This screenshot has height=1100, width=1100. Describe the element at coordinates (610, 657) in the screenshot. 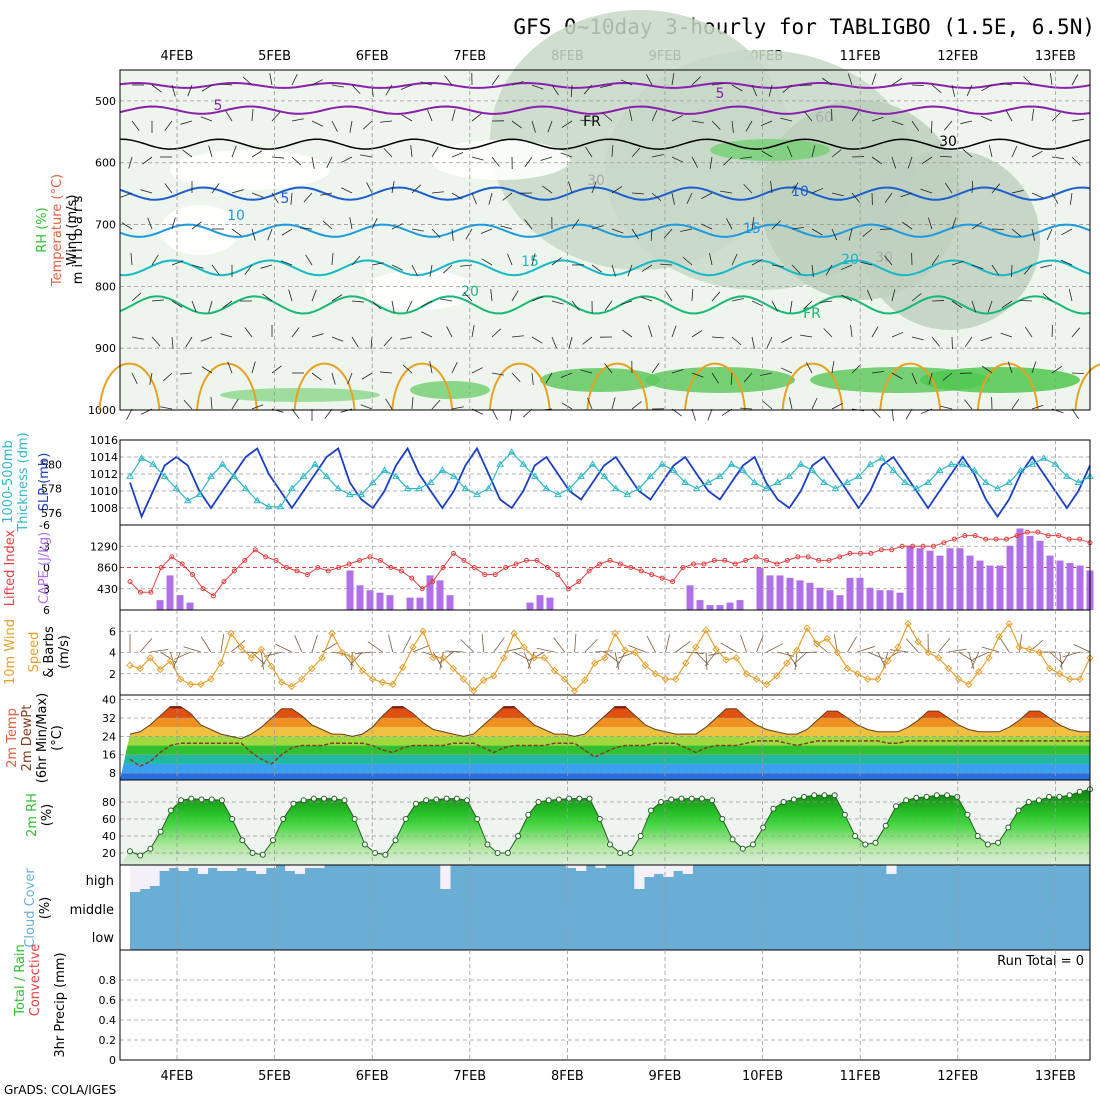

I see `wind-speed-line` at that location.